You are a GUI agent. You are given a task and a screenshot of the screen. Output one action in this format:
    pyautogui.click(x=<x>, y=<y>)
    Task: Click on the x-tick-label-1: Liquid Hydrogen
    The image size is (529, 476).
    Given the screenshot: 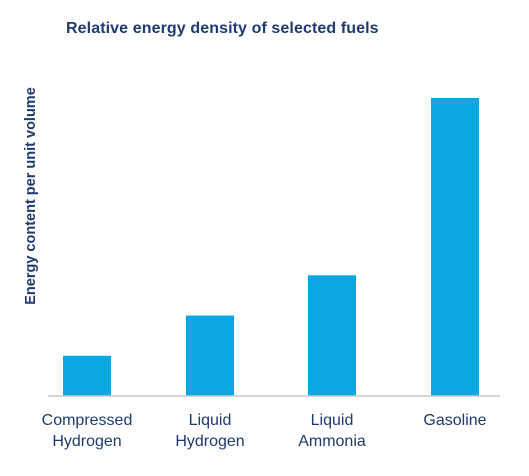 What is the action you would take?
    pyautogui.click(x=210, y=431)
    